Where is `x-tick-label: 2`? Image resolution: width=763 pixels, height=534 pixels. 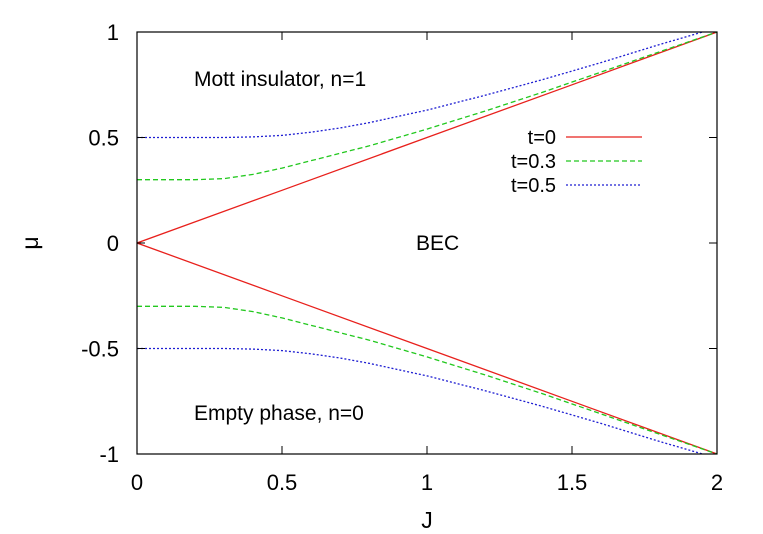 x-tick-label: 2 is located at coordinates (717, 482).